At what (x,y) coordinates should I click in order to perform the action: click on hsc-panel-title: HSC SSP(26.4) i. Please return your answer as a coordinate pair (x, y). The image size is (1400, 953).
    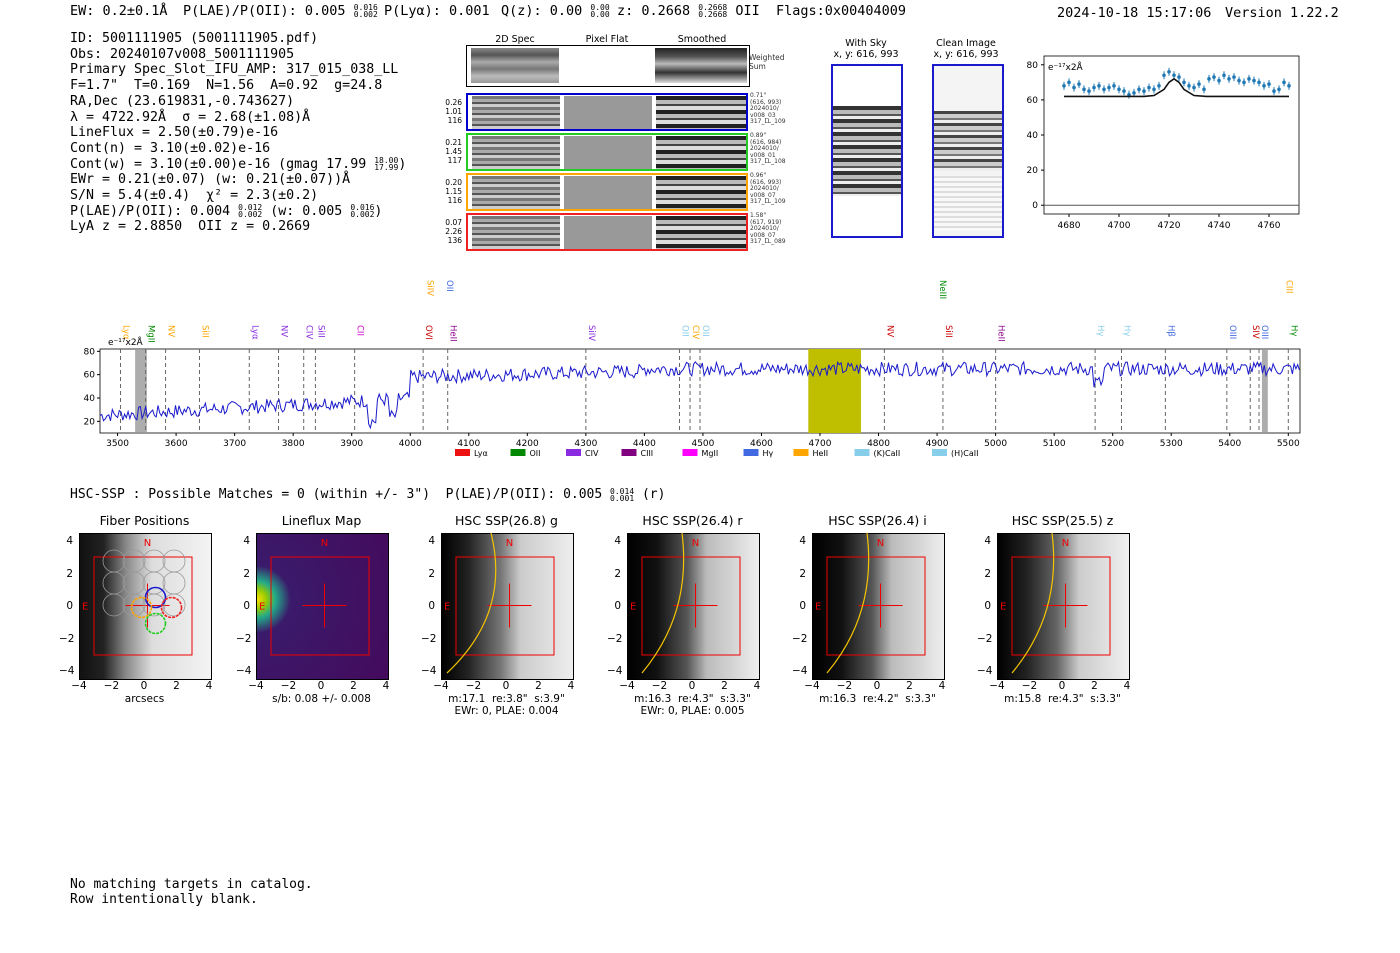
    Looking at the image, I should click on (877, 520).